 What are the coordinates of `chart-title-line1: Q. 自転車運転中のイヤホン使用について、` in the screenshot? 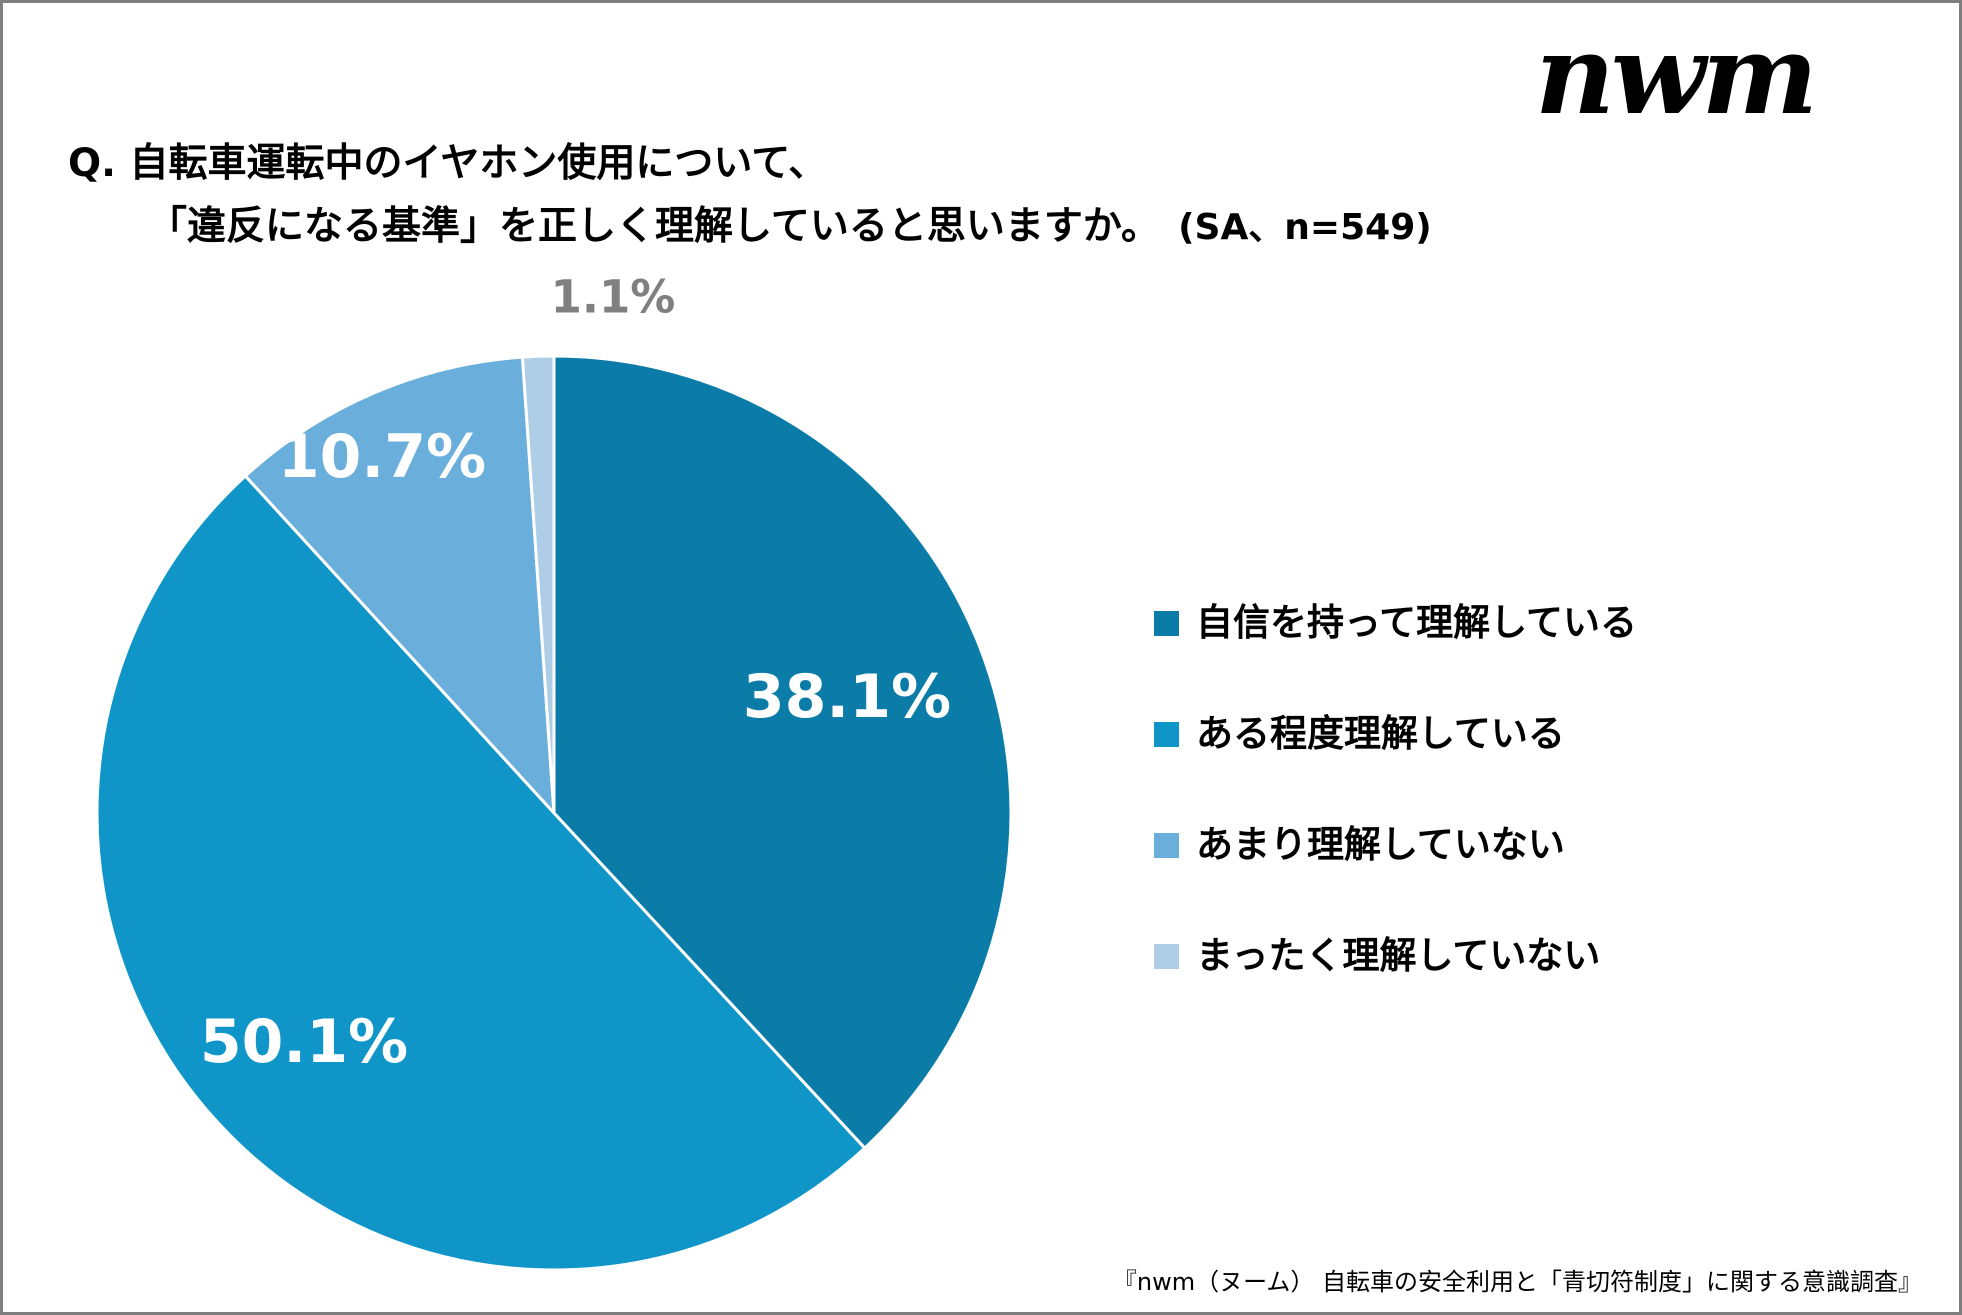 It's located at (448, 163).